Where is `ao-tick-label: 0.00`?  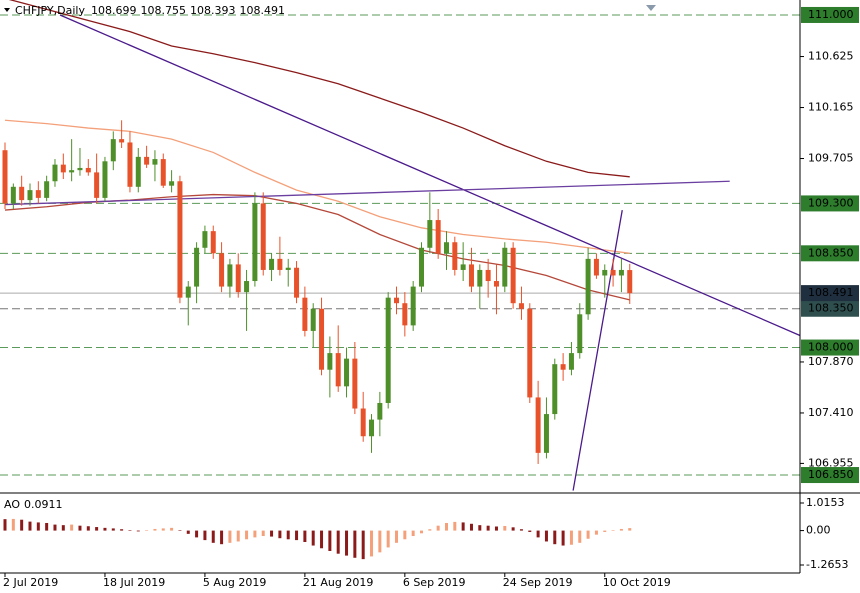
ao-tick-label: 0.00 is located at coordinates (818, 530).